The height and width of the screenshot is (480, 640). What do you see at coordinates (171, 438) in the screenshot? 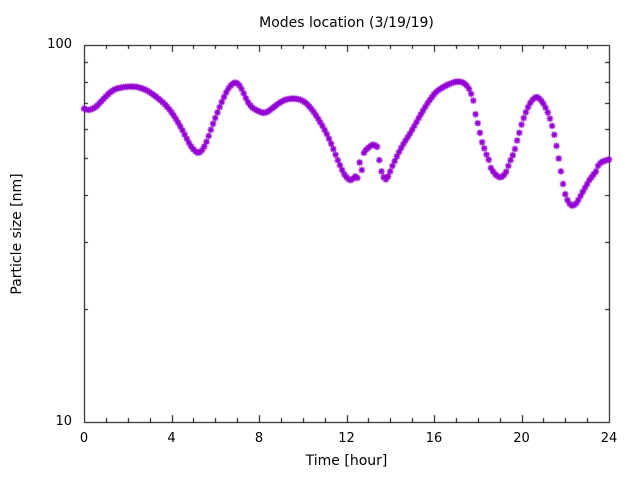
I see `x-tick-label: 4` at bounding box center [171, 438].